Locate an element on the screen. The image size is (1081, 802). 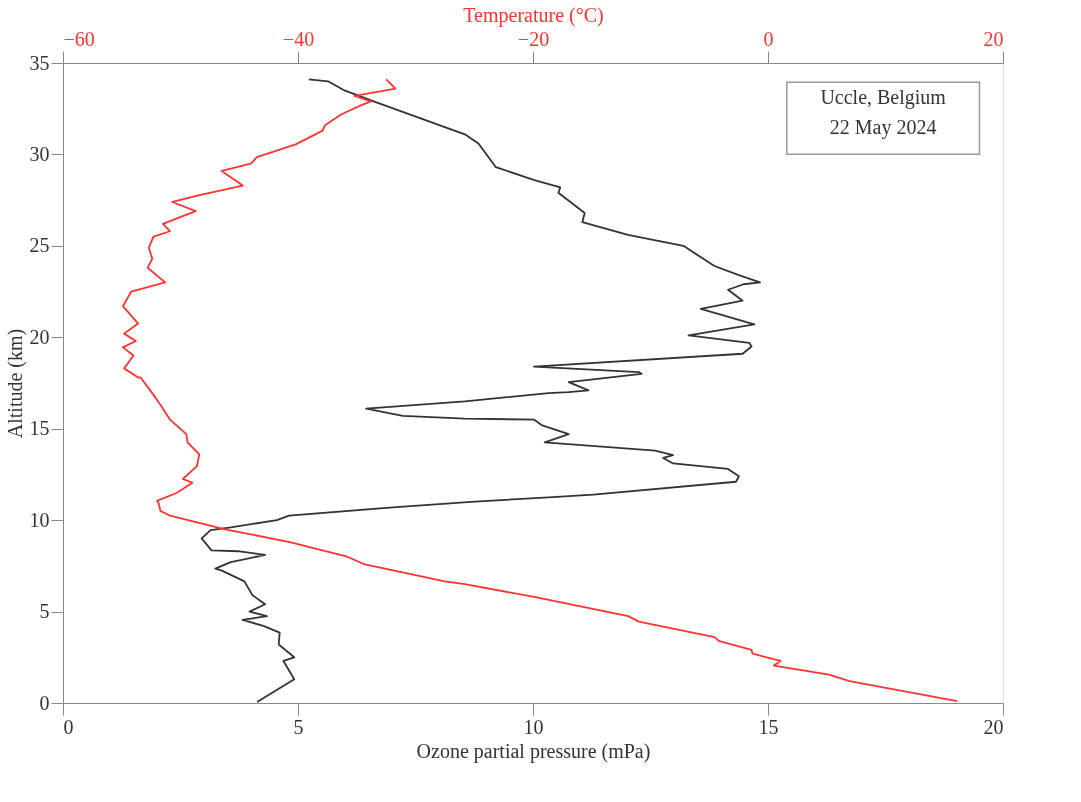
y-tick-label: 25 is located at coordinates (39, 245).